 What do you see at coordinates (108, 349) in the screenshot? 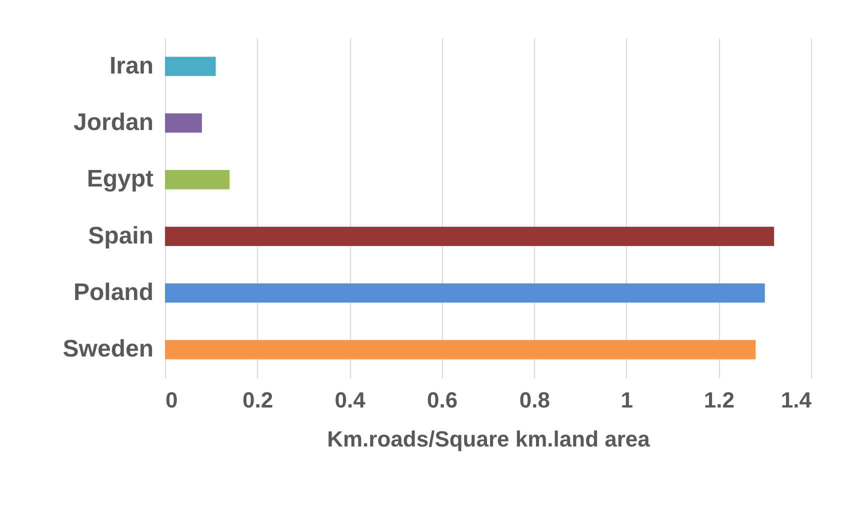
I see `y-tick-label: Sweden` at bounding box center [108, 349].